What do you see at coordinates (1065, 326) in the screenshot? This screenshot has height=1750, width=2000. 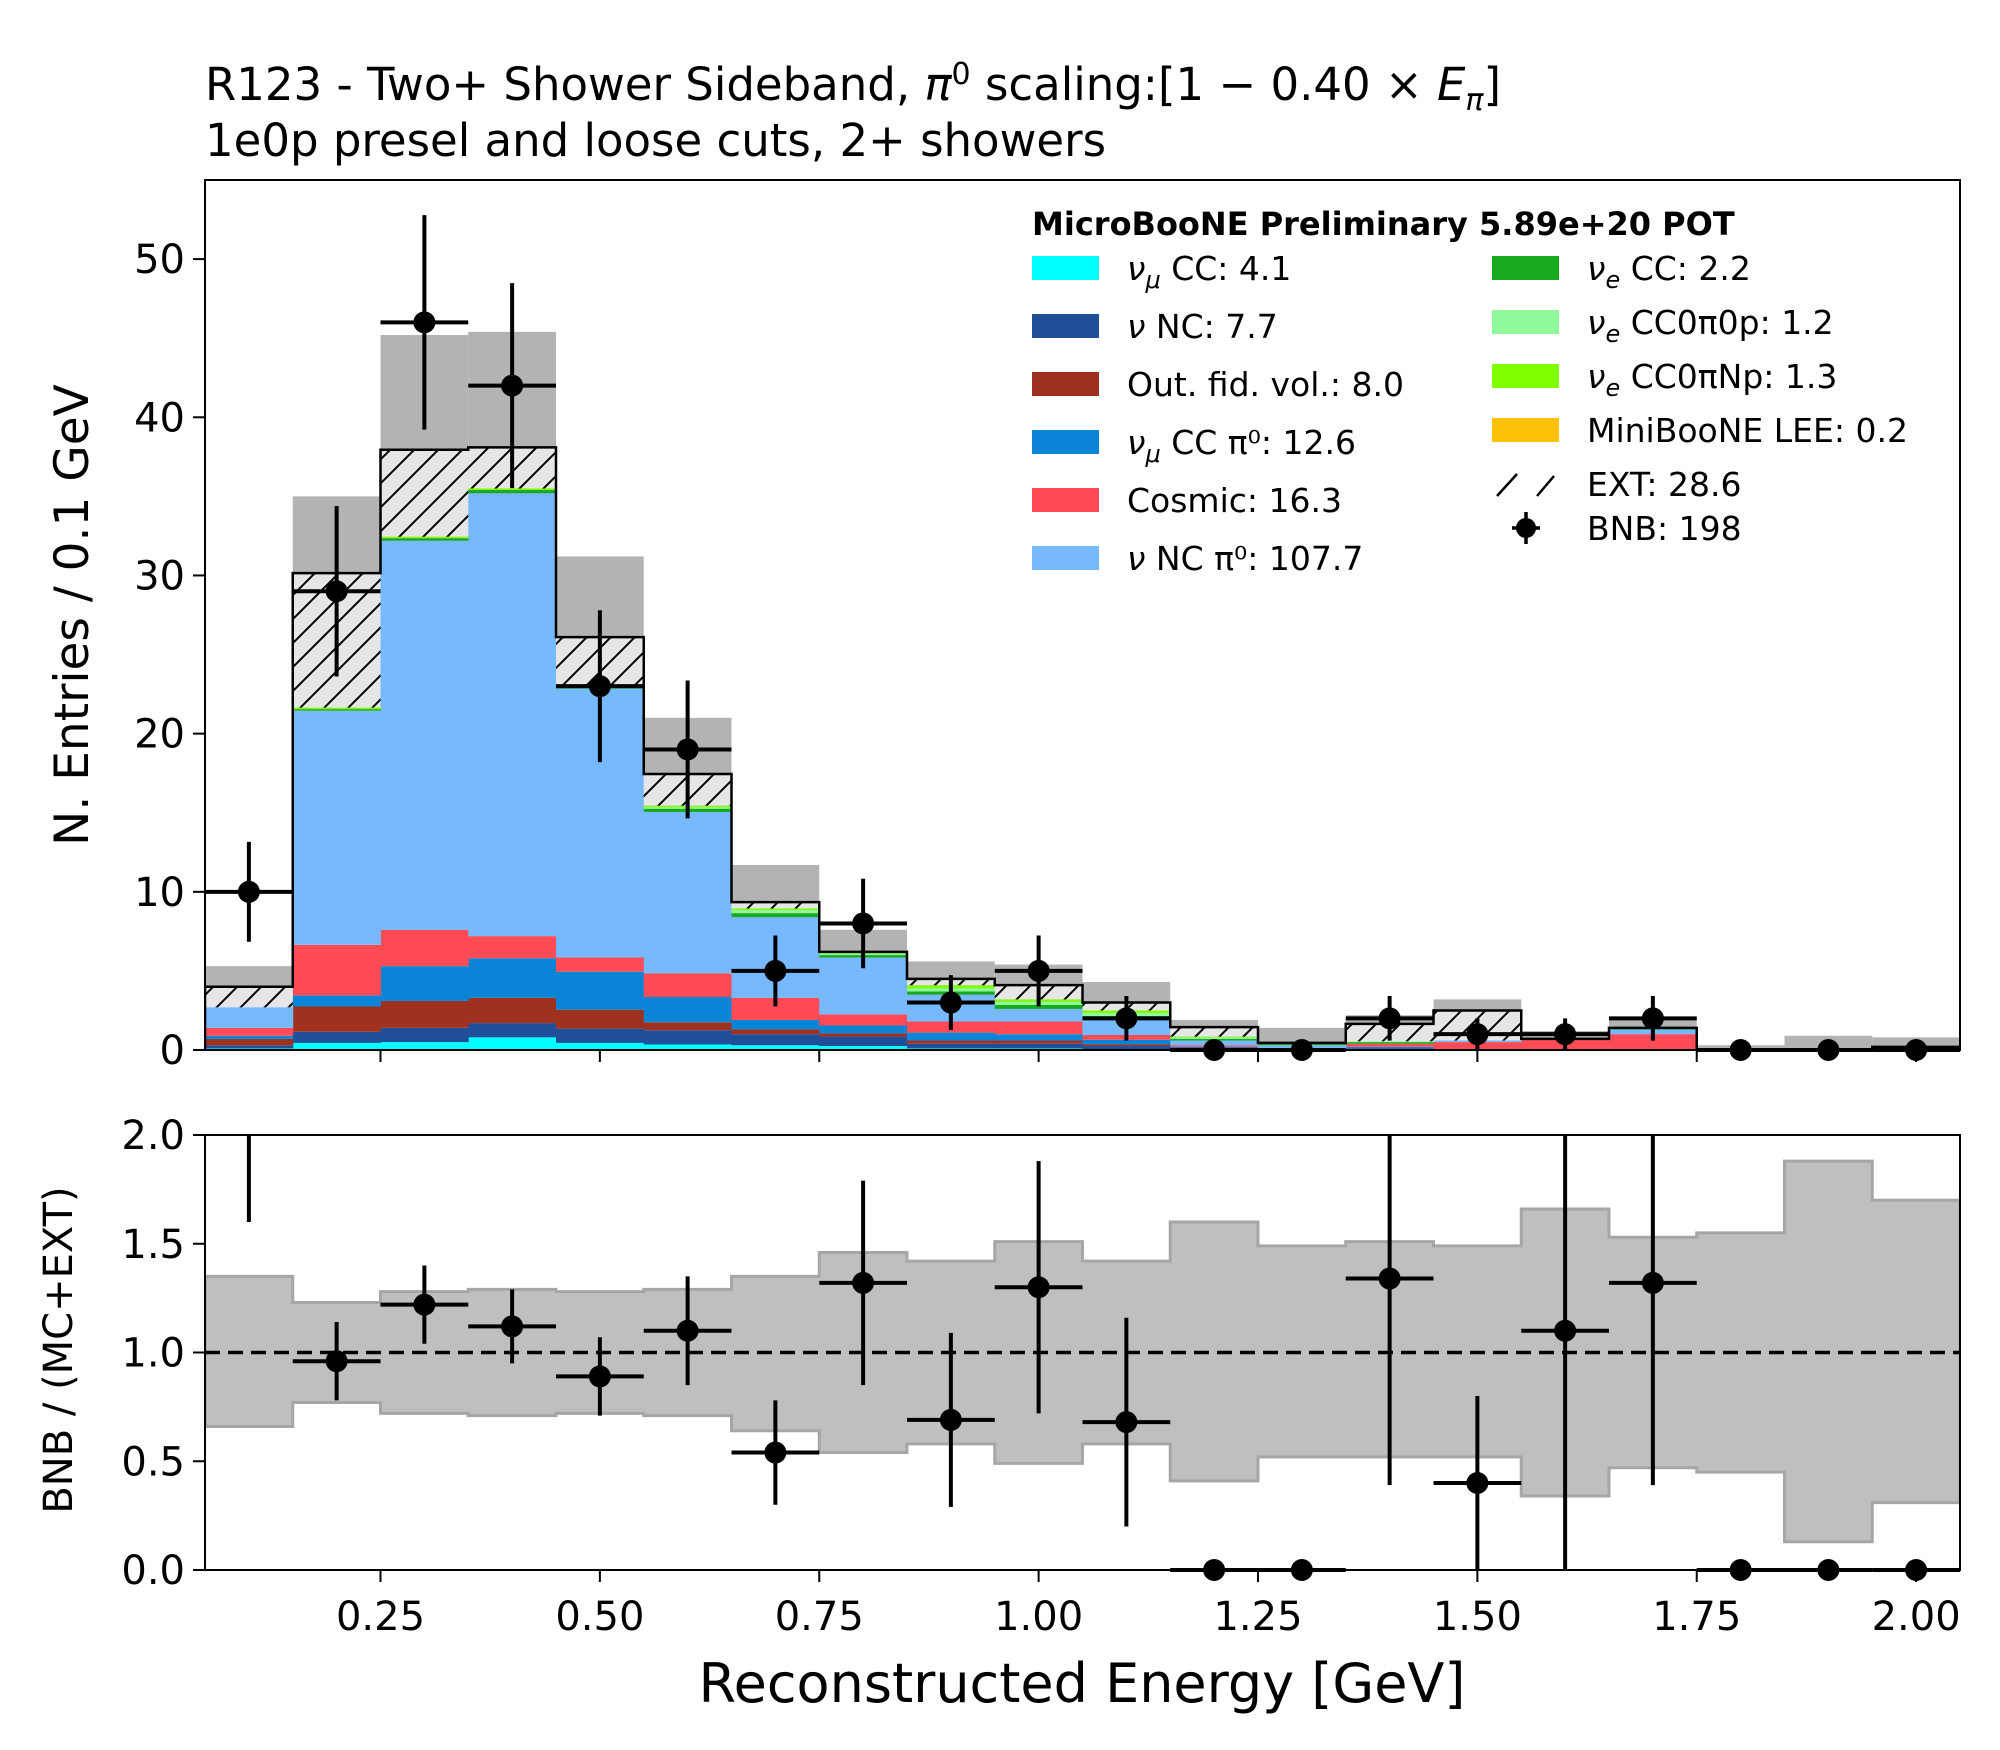 I see `legend-swatch-nu_nc` at bounding box center [1065, 326].